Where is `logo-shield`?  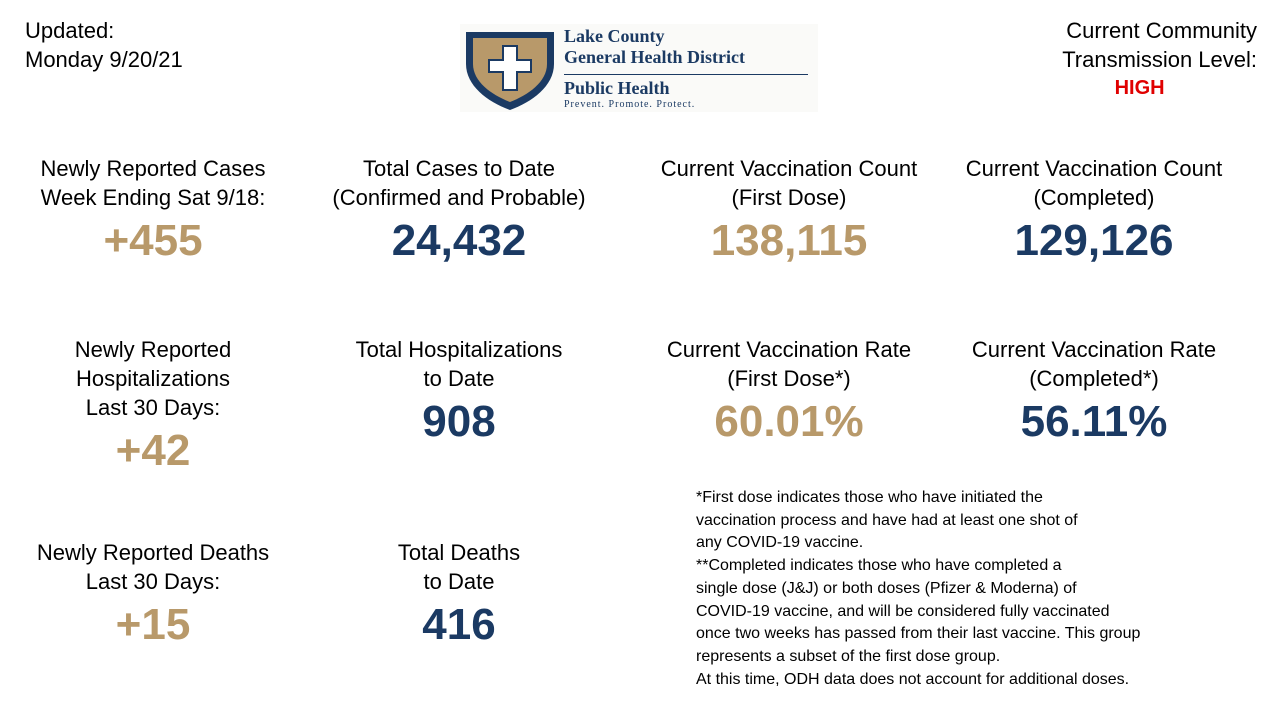 logo-shield is located at coordinates (510, 71).